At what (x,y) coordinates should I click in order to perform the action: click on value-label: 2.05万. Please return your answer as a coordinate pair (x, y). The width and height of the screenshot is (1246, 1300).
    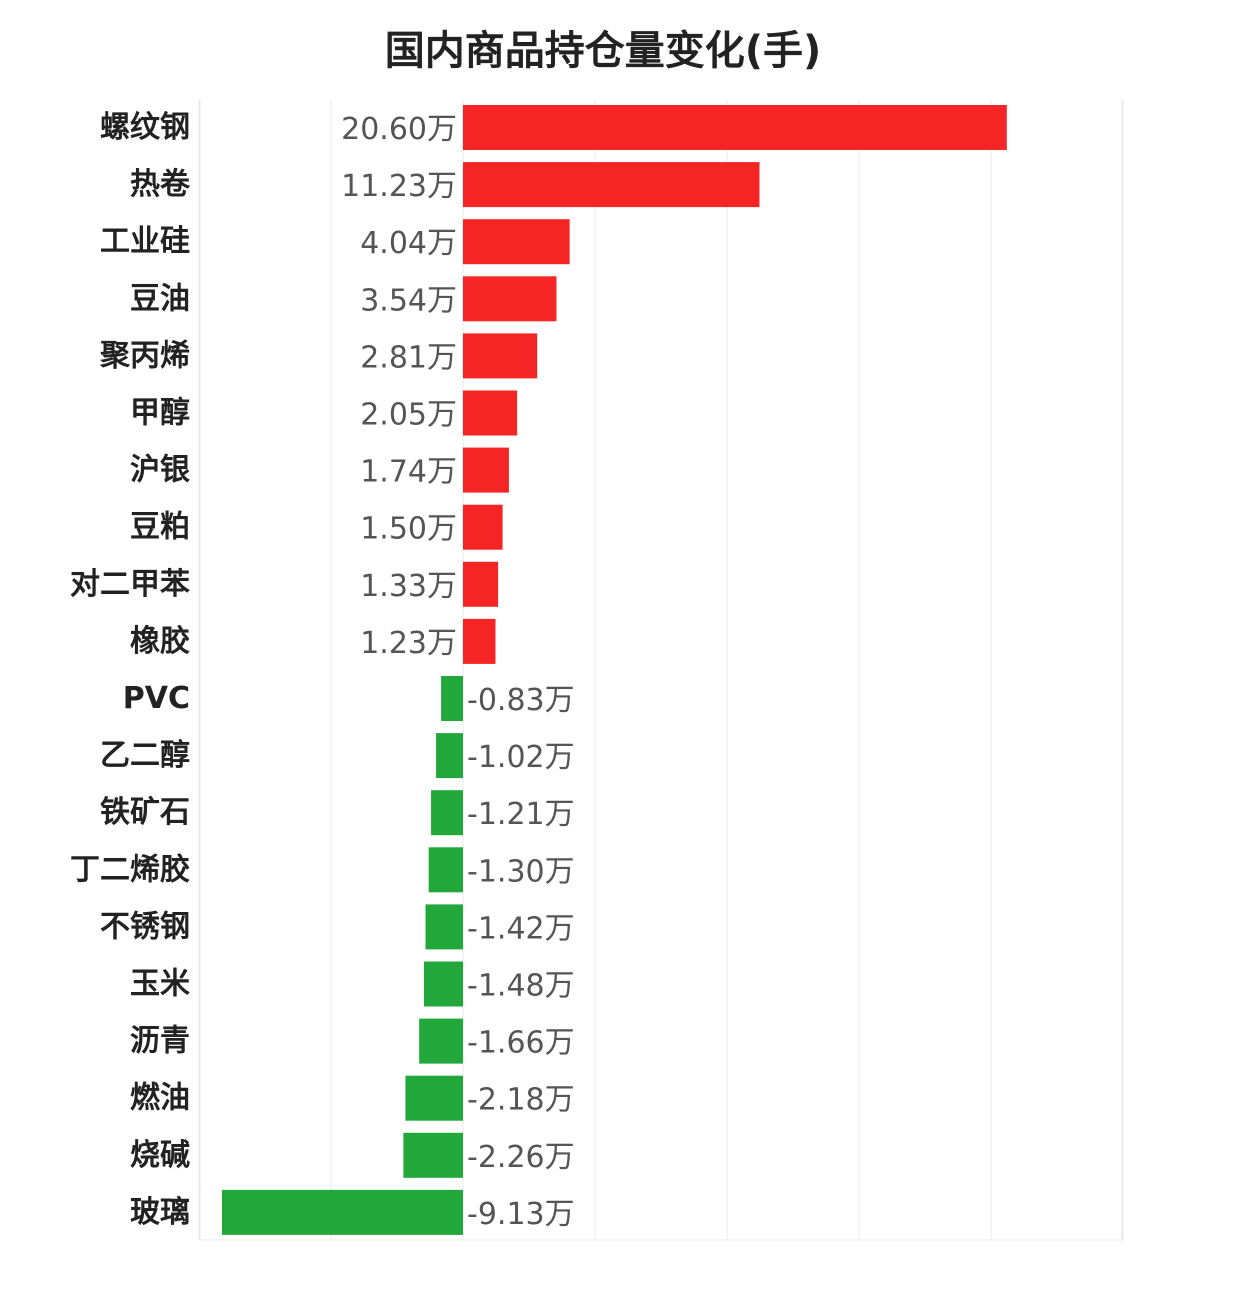
    Looking at the image, I should click on (408, 415).